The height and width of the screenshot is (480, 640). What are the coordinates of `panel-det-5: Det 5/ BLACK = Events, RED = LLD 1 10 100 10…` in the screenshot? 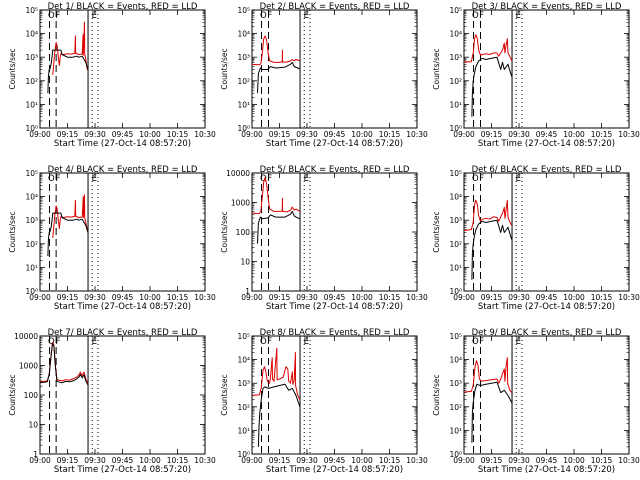 It's located at (324, 238).